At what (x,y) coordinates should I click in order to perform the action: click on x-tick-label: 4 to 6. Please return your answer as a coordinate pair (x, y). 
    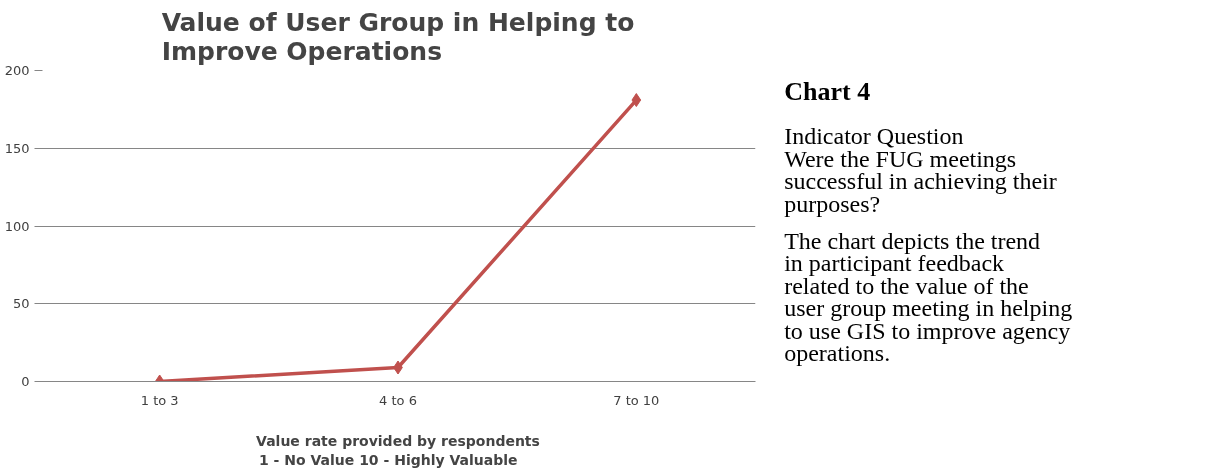
    Looking at the image, I should click on (398, 400).